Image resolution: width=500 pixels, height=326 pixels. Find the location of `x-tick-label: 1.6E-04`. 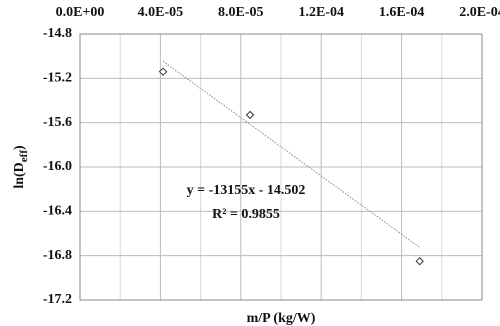

x-tick-label: 1.6E-04 is located at coordinates (402, 12).